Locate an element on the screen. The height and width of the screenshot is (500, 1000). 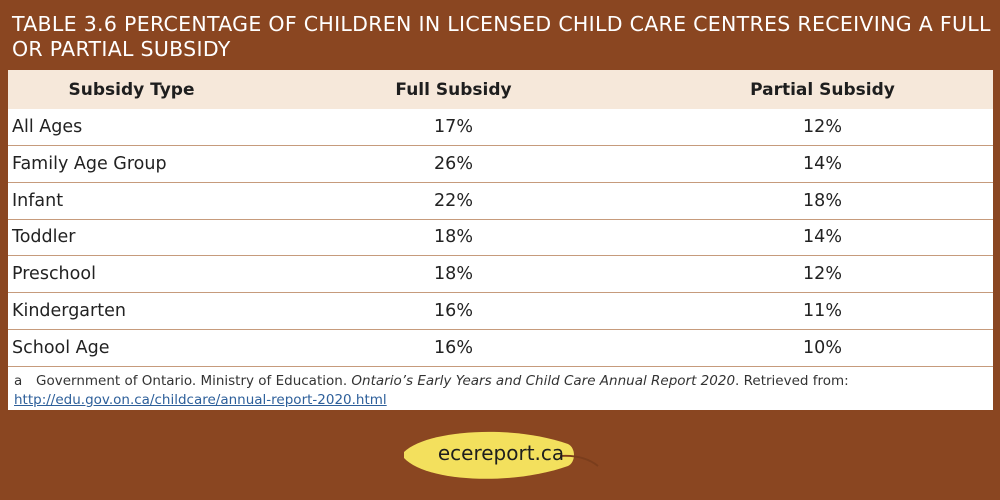
column-header-subsidy-type: Subsidy Type is located at coordinates (131, 89).